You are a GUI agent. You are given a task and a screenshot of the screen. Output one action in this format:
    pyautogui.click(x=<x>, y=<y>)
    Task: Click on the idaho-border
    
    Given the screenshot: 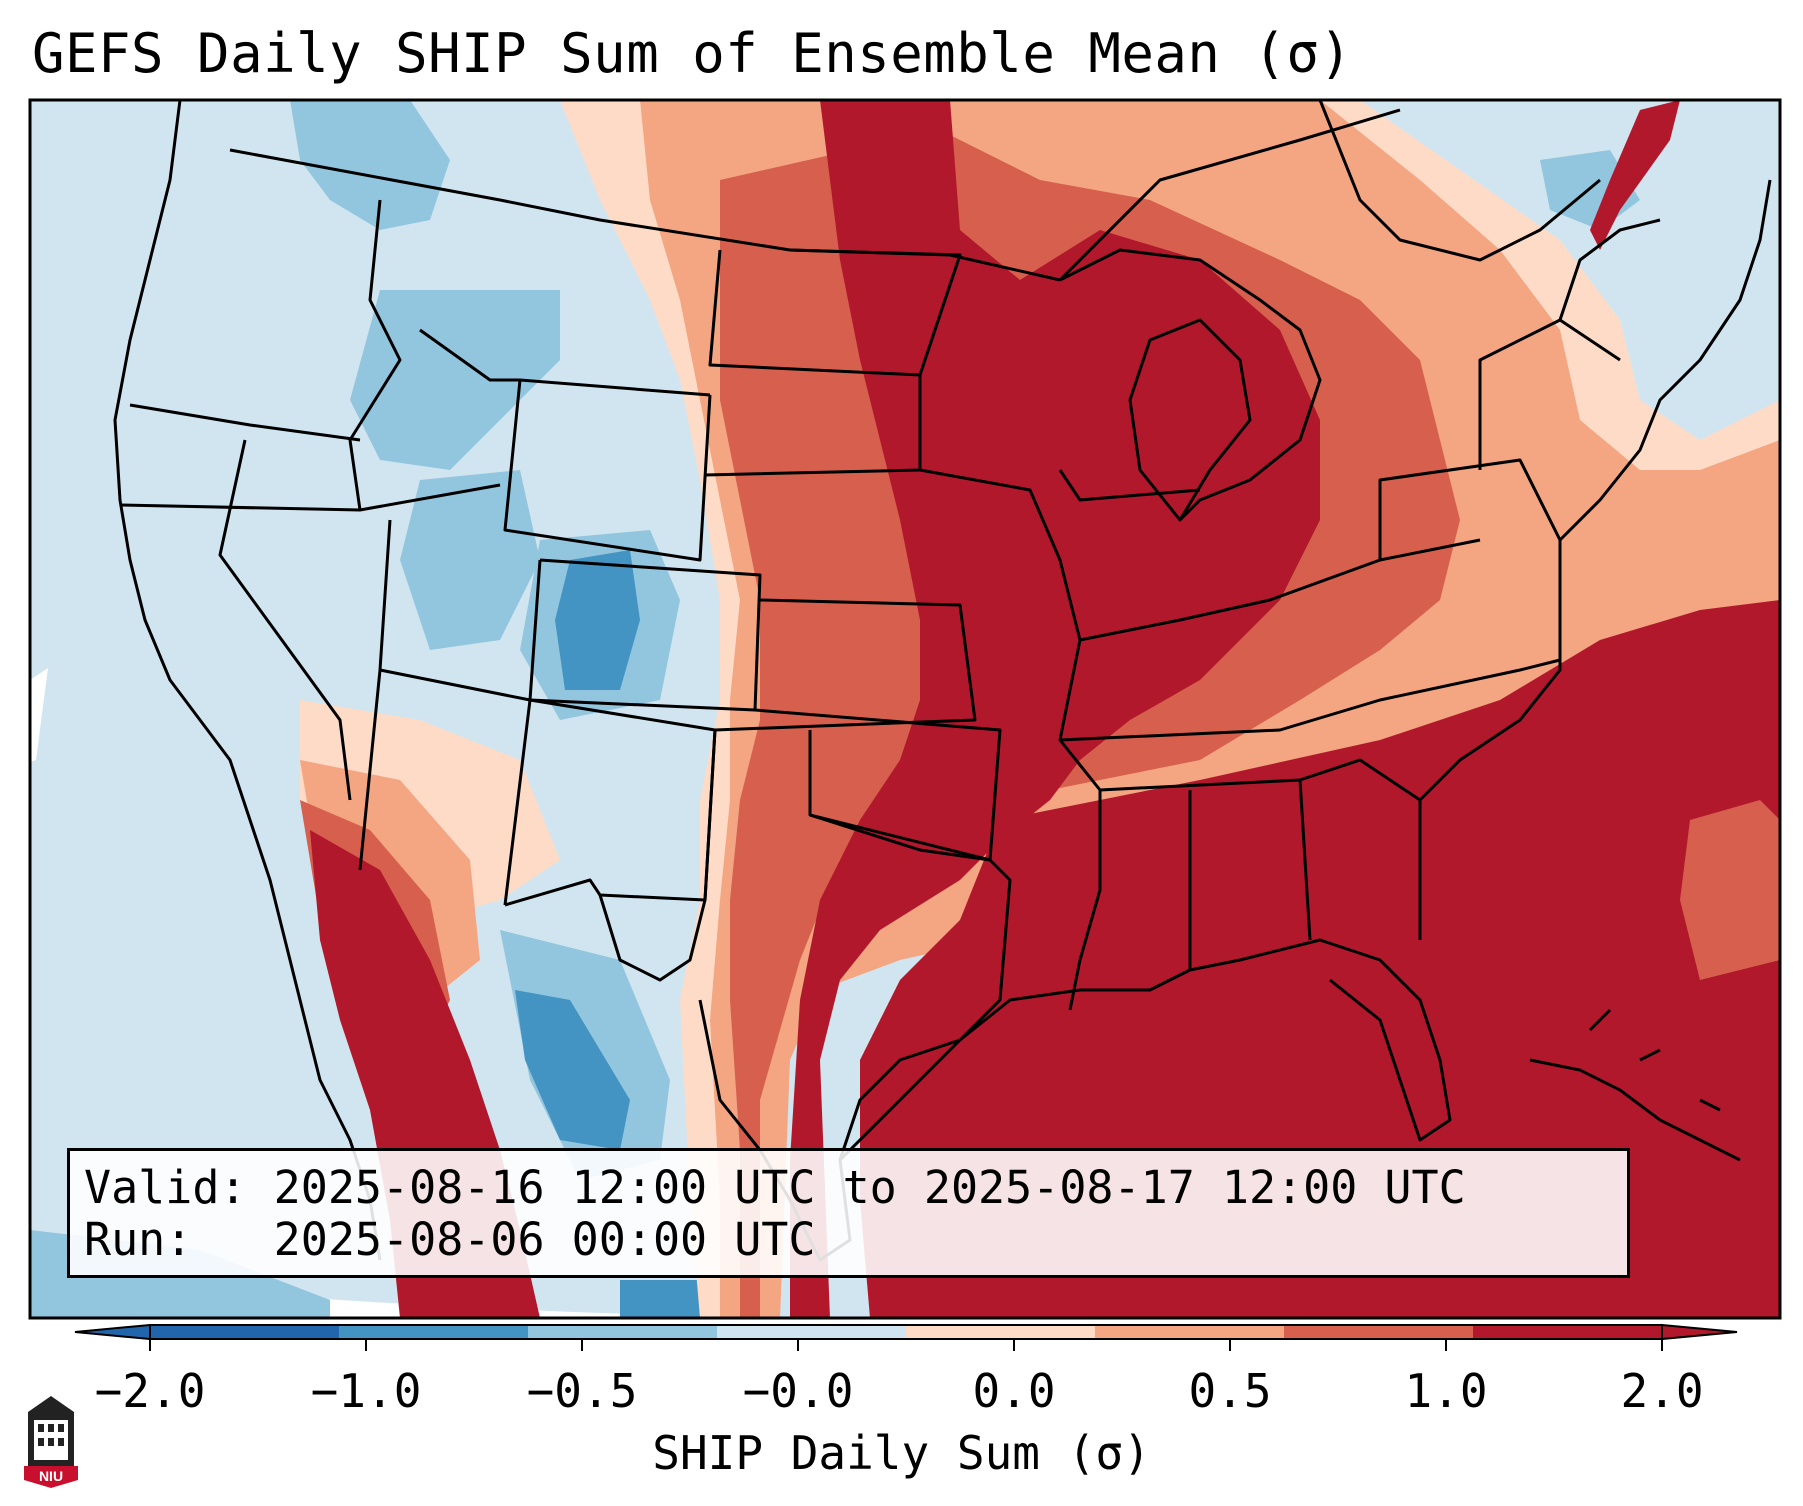 What is the action you would take?
    pyautogui.click(x=424, y=355)
    